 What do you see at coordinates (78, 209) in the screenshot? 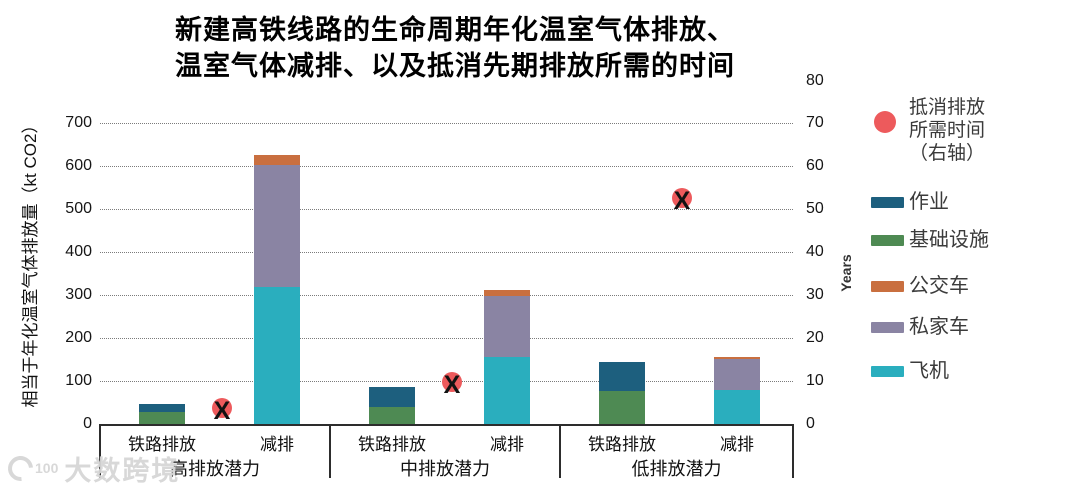
I see `left-axis-tick-label: 500` at bounding box center [78, 209].